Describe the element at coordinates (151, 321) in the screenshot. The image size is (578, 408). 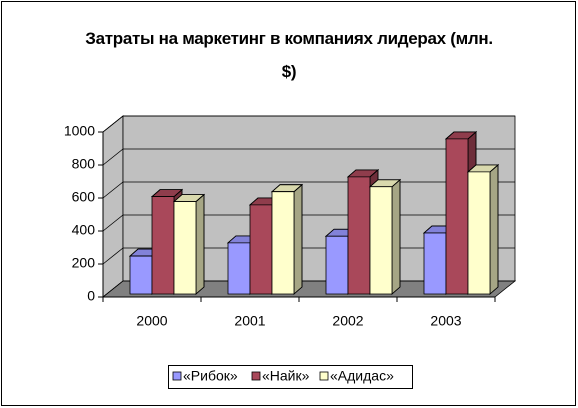
I see `x-tick-label: 2000` at that location.